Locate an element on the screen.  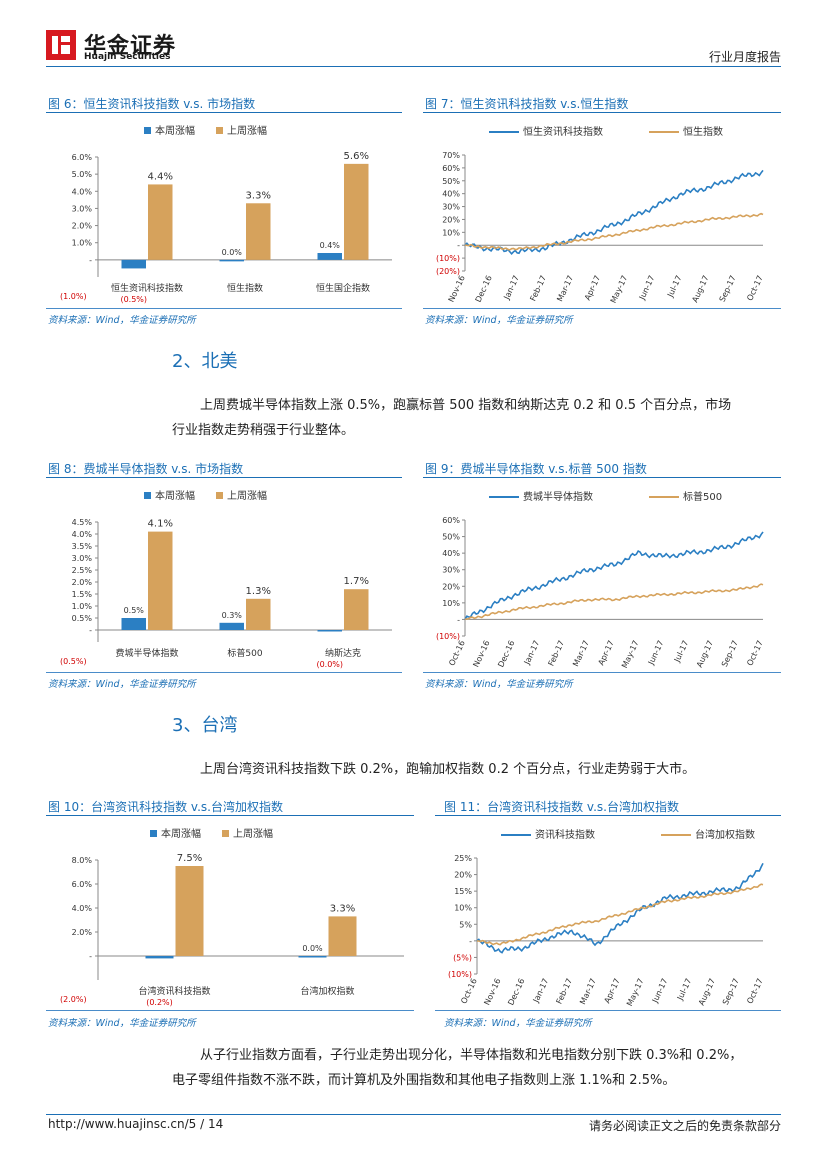
footer-disclaimer: 请务必阅读正文之后的免责条款部分 is located at coordinates (684, 1126).